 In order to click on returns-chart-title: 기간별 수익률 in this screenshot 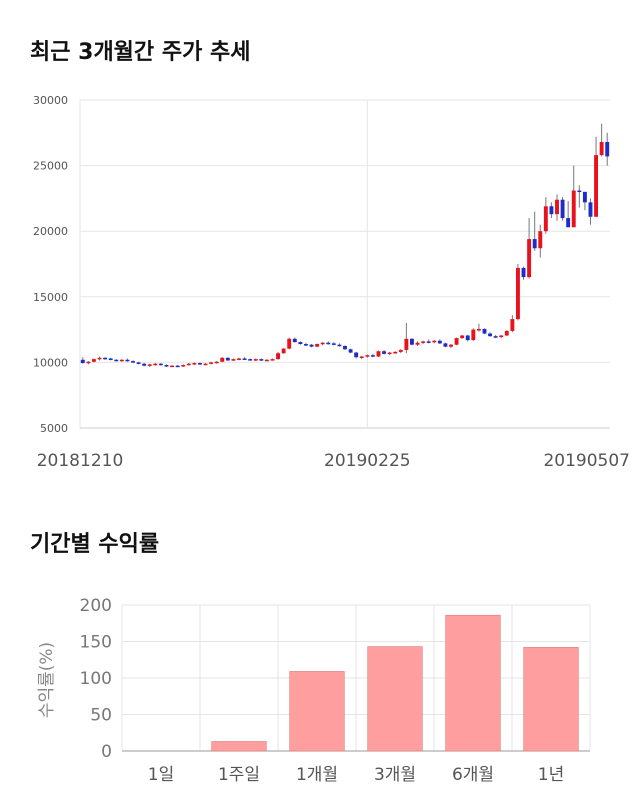, I will do `click(95, 544)`.